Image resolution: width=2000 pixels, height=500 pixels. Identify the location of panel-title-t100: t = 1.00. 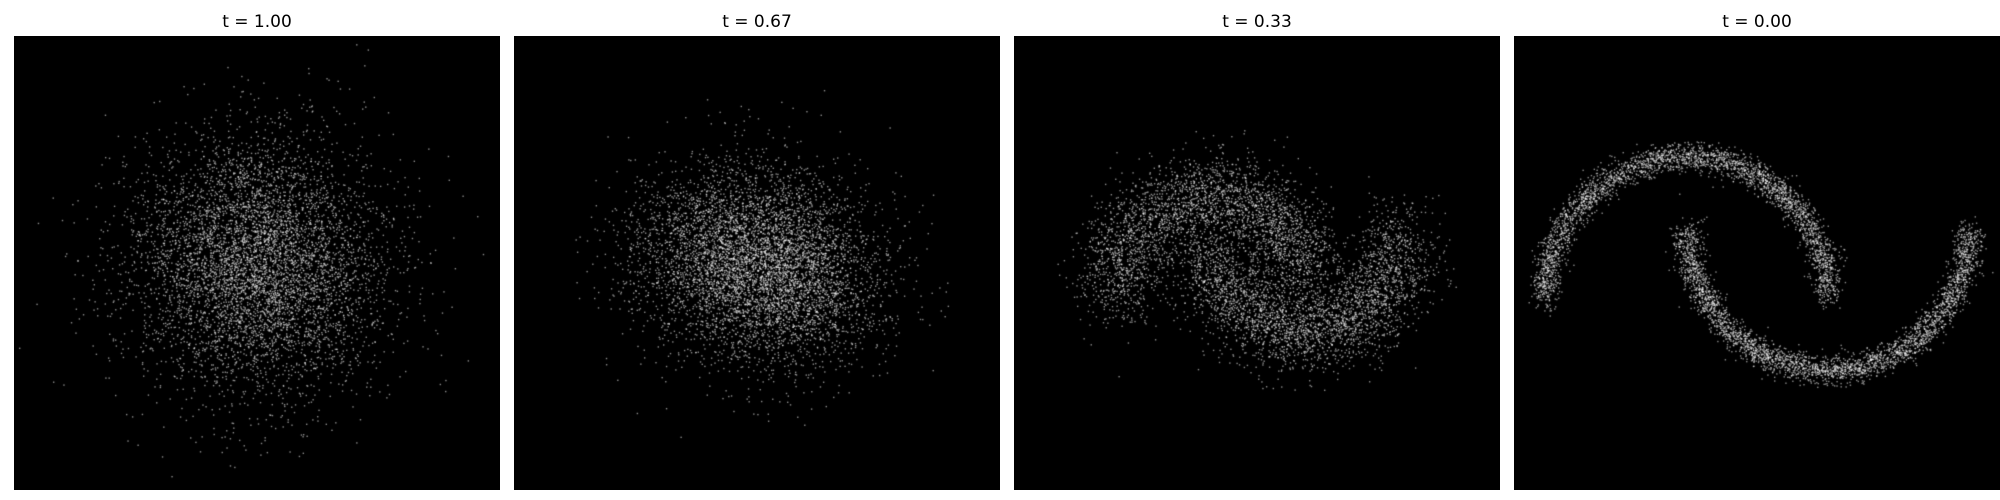
(257, 22).